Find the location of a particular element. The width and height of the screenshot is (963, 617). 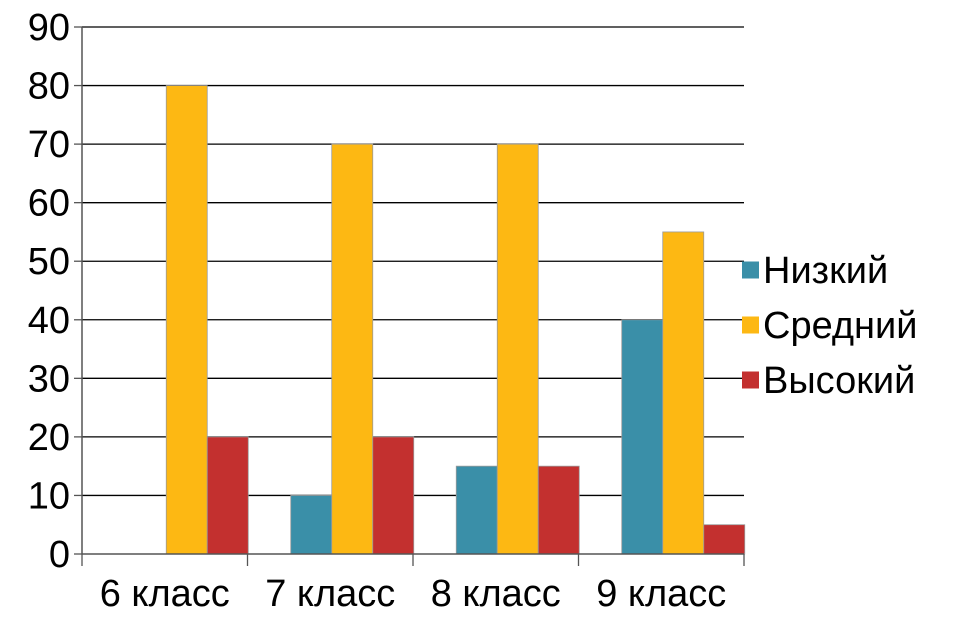

legend-swatch-Высокий is located at coordinates (750, 380).